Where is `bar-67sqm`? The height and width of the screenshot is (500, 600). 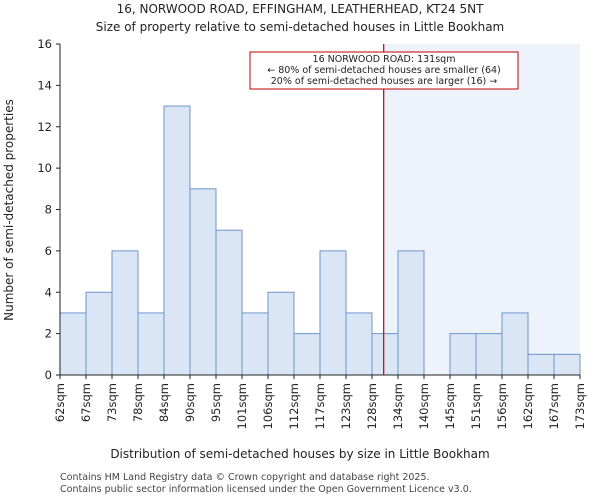 bar-67sqm is located at coordinates (99, 333).